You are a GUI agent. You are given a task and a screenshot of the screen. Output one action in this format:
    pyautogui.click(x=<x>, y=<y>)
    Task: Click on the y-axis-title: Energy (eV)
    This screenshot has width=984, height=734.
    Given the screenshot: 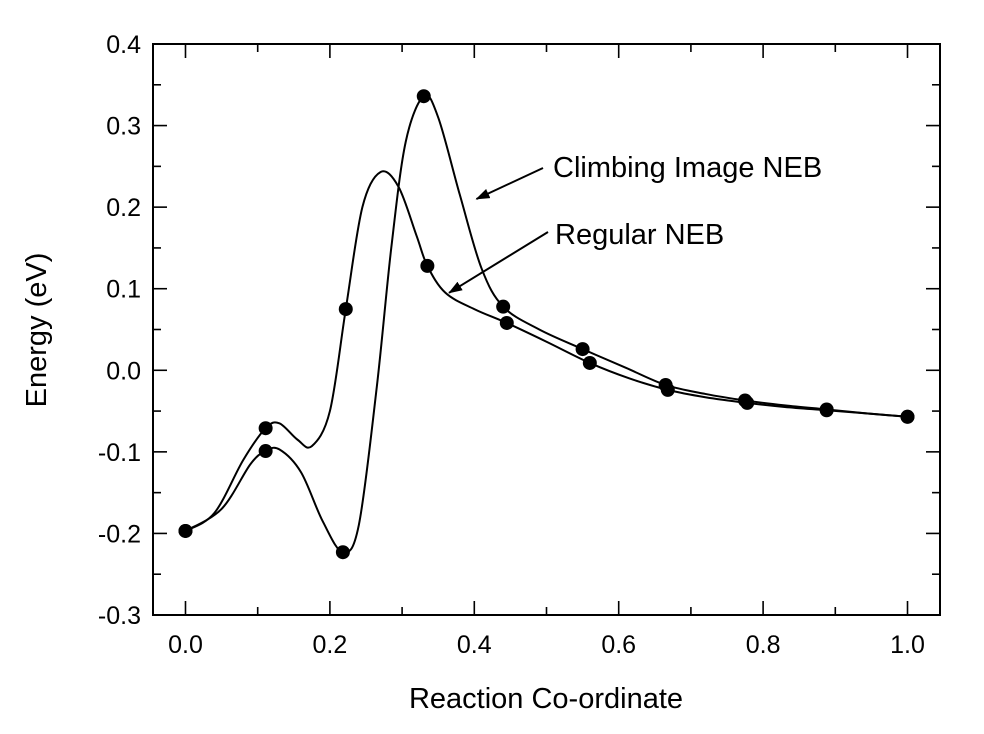 What is the action you would take?
    pyautogui.click(x=37, y=330)
    